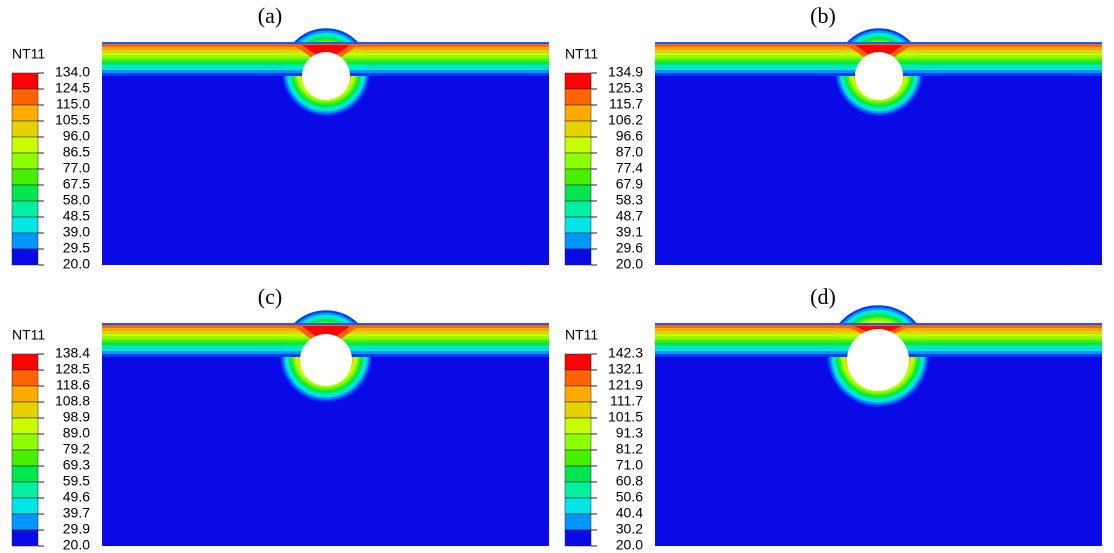 The width and height of the screenshot is (1114, 553). Describe the element at coordinates (73, 385) in the screenshot. I see `legend-value: 118.6` at that location.